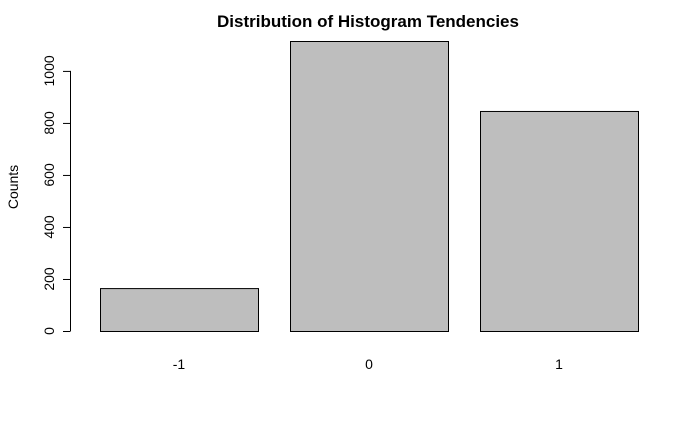  I want to click on bar--1, so click(179, 310).